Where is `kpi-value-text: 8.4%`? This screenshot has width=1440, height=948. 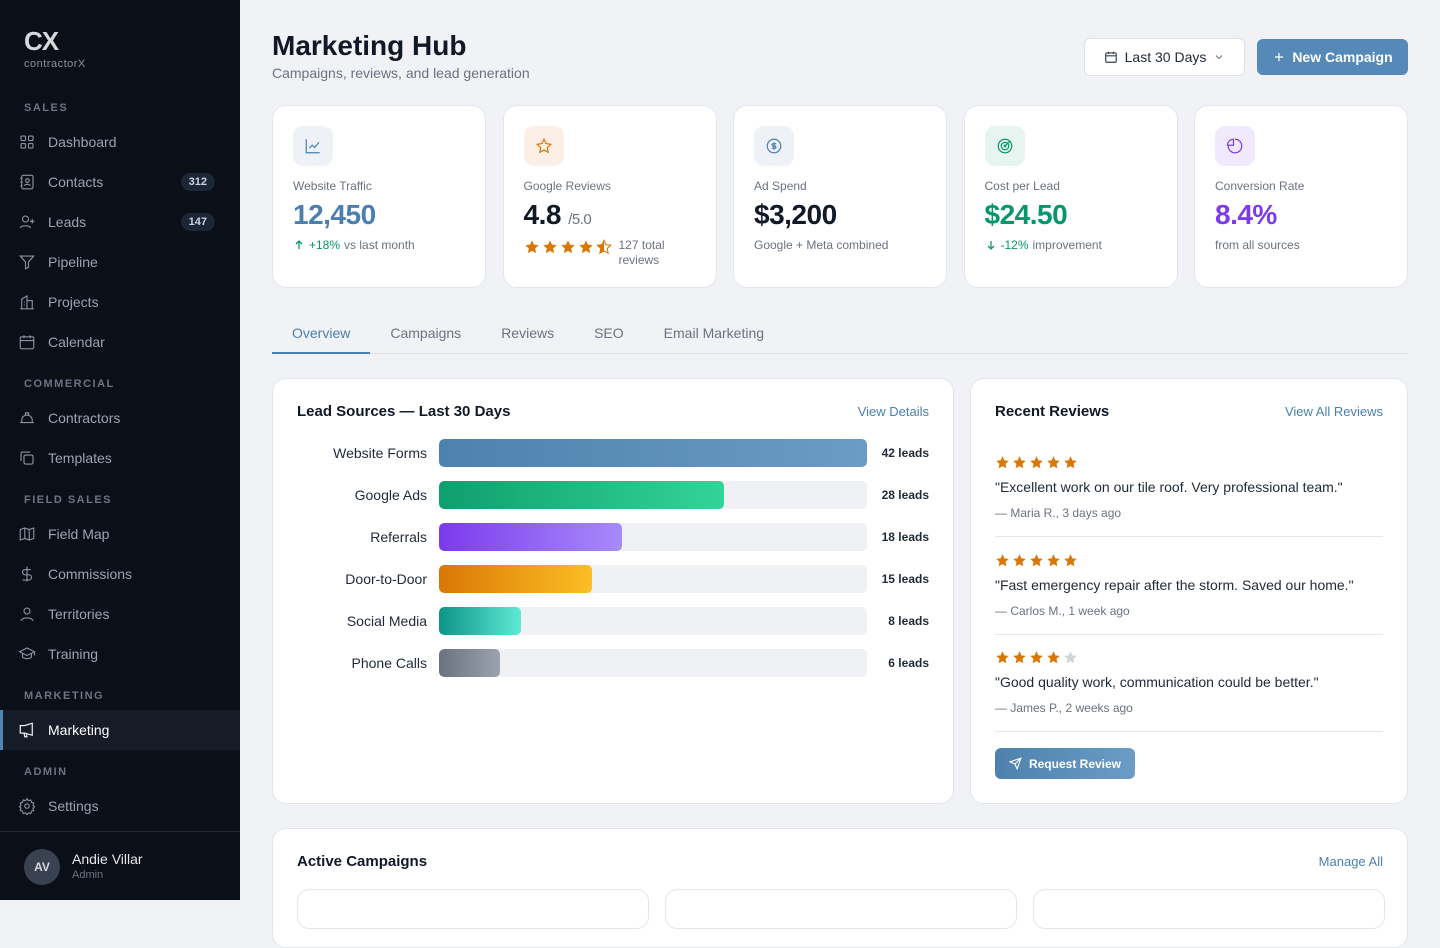 kpi-value-text: 8.4% is located at coordinates (1246, 214).